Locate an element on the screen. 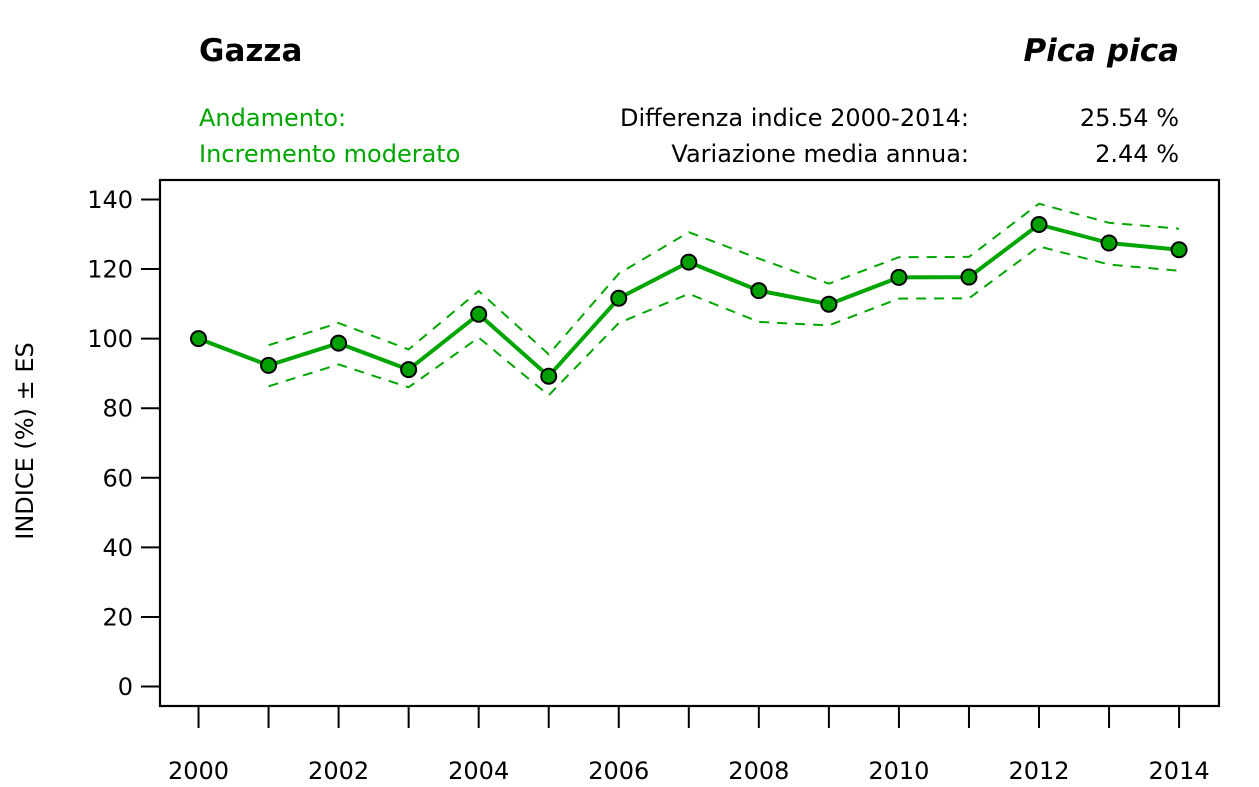 This screenshot has height=787, width=1259. annual-variation-label: Variazione media annua: is located at coordinates (820, 154).